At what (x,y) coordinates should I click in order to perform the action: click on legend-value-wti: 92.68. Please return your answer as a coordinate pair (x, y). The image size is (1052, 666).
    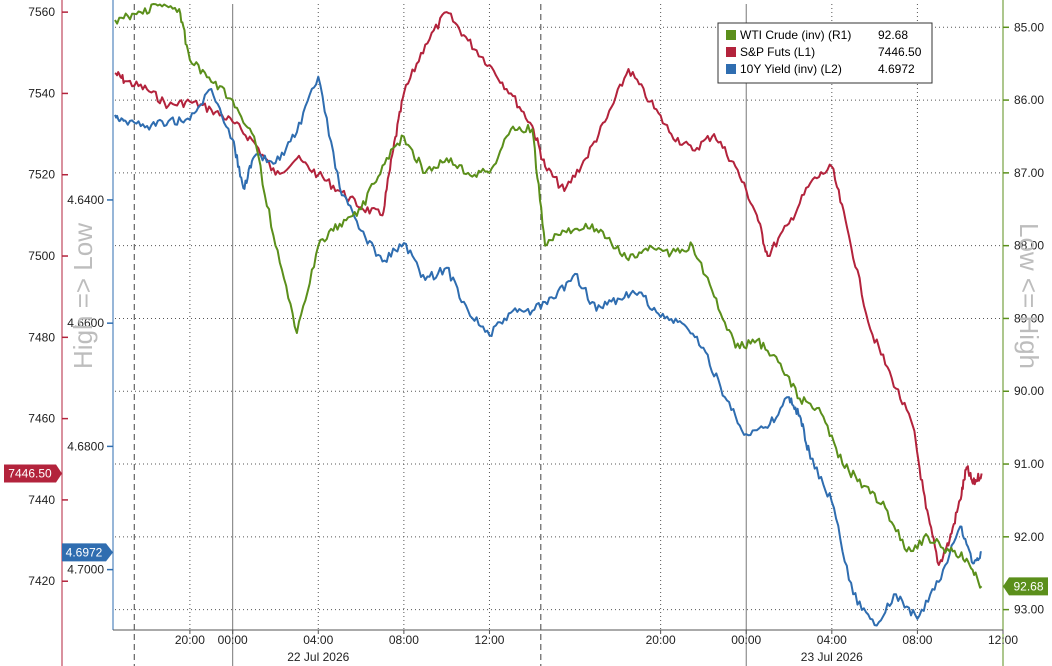
    Looking at the image, I should click on (893, 35).